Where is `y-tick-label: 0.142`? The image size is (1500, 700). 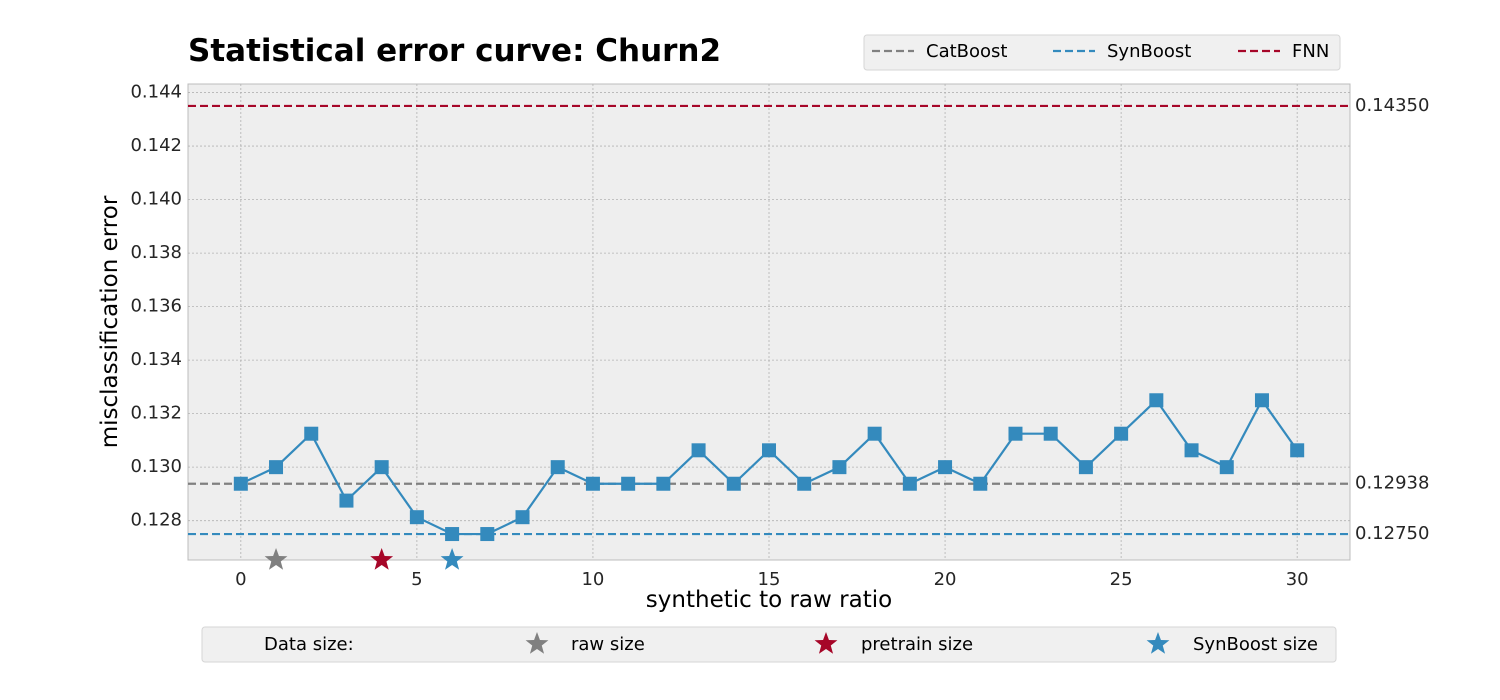
y-tick-label: 0.142 is located at coordinates (156, 145).